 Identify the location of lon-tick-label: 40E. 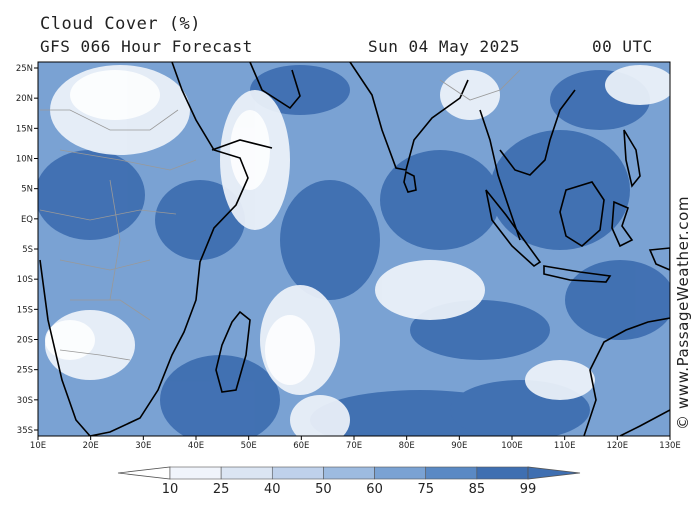
(196, 446).